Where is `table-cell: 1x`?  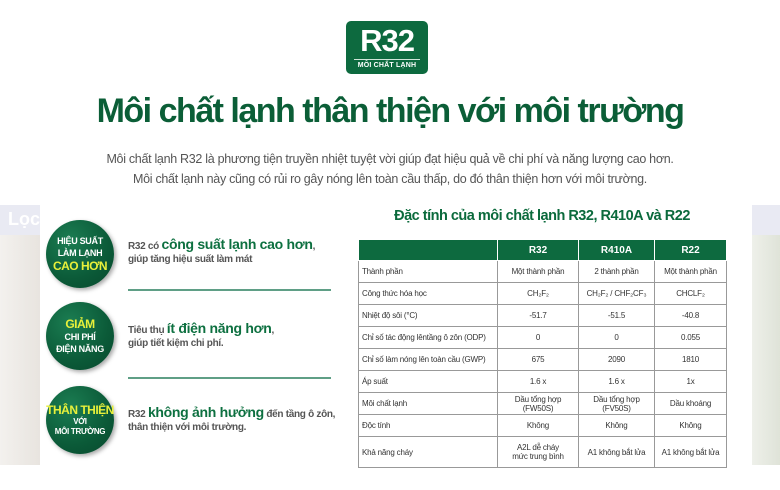 table-cell: 1x is located at coordinates (690, 381).